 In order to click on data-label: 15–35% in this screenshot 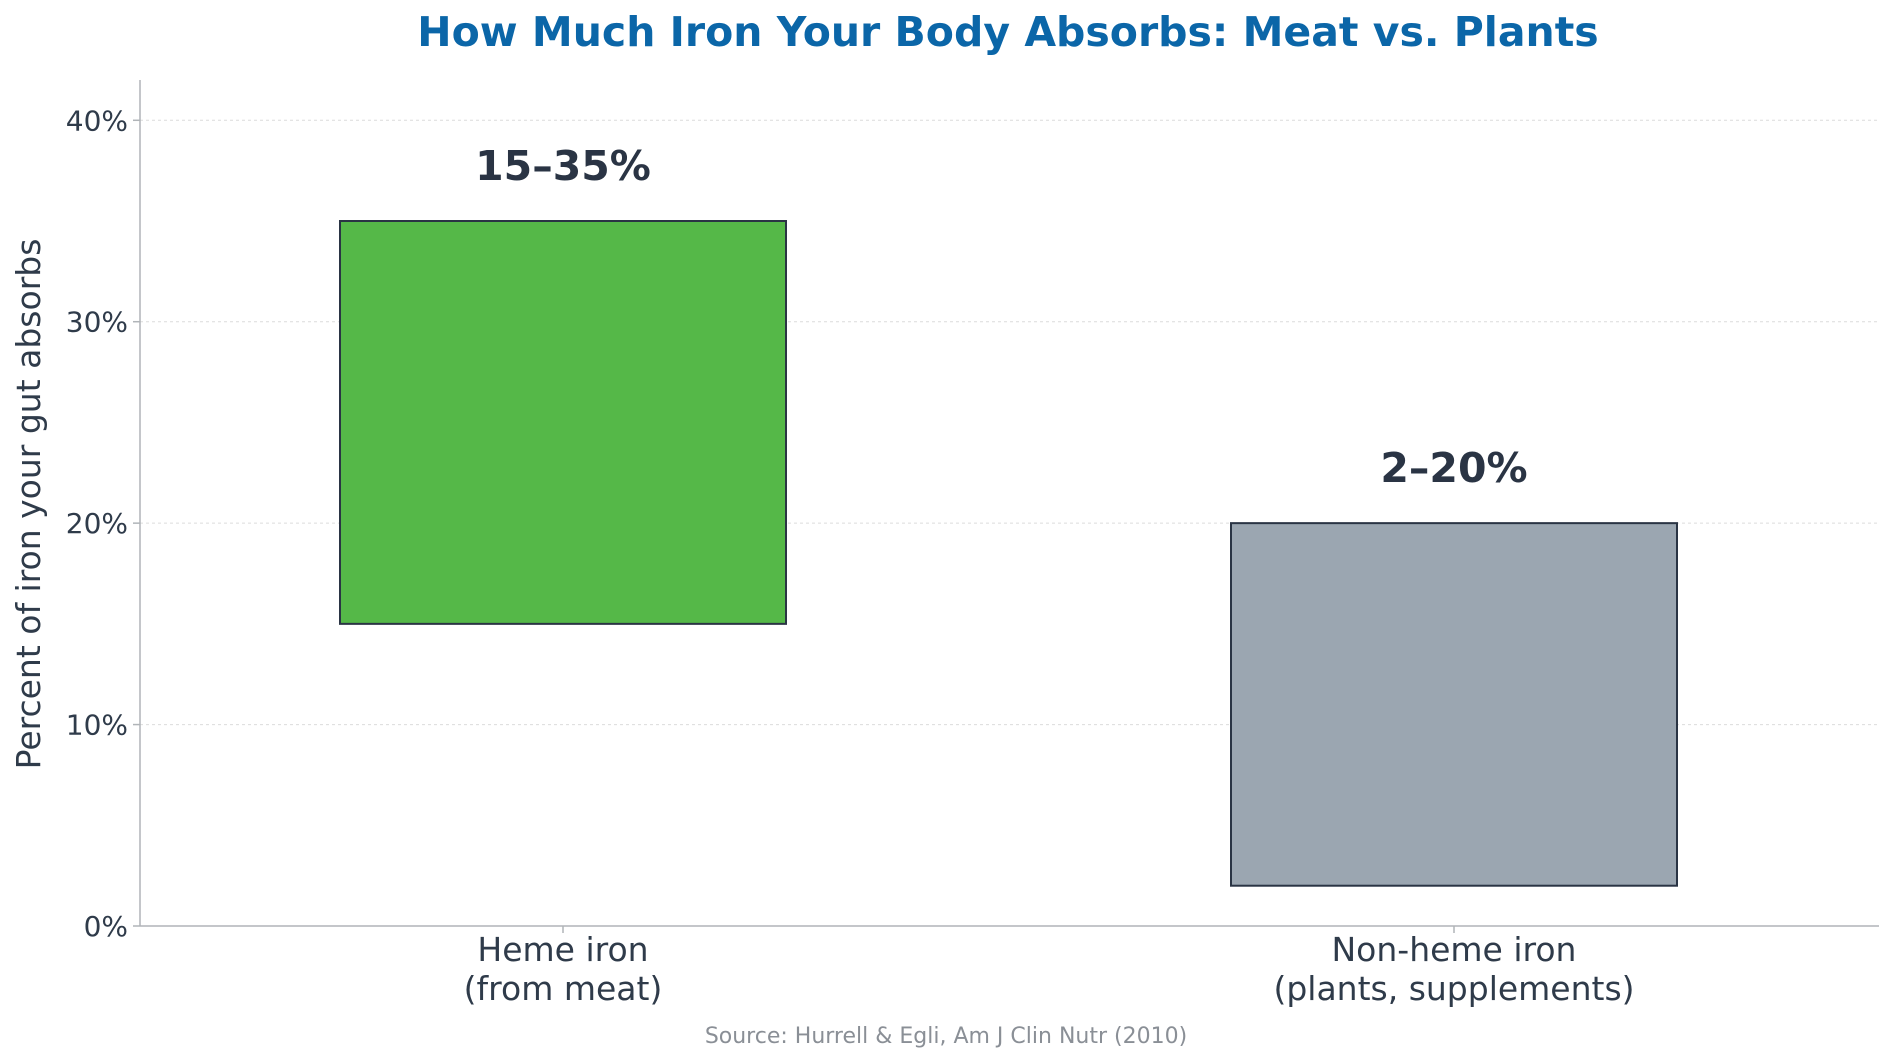, I will do `click(563, 166)`.